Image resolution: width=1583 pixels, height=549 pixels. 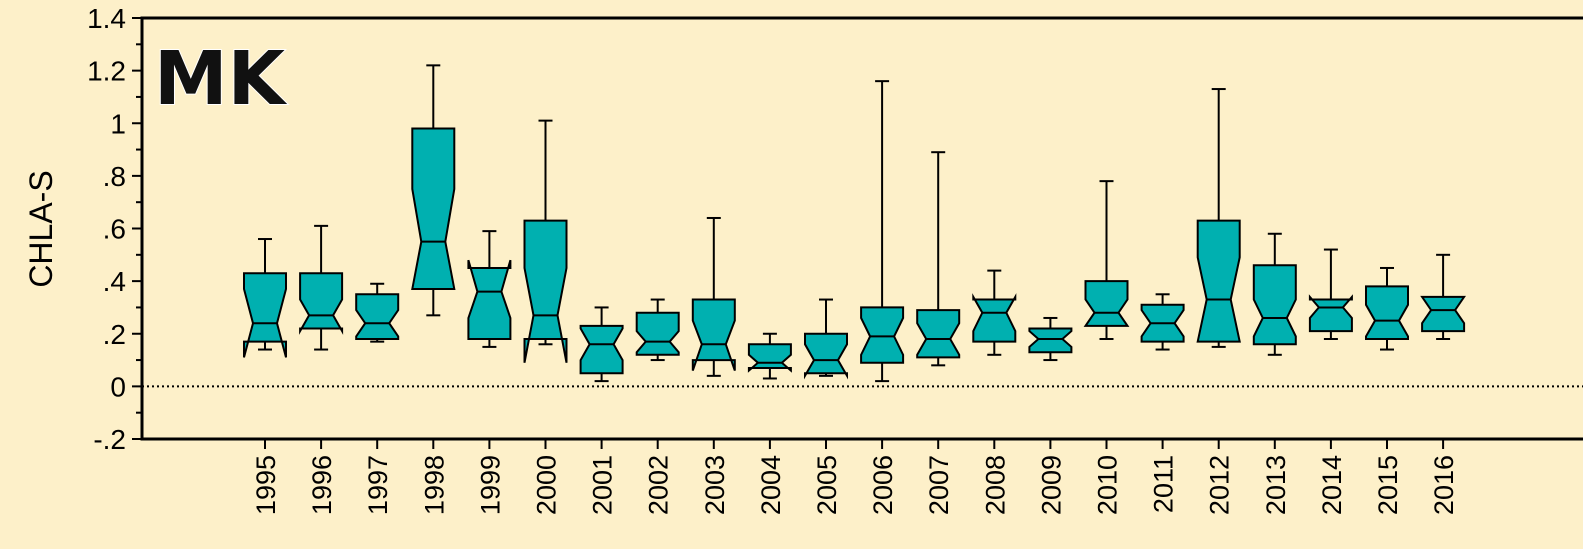 What do you see at coordinates (106, 18) in the screenshot?
I see `y-tick-label: 1.4` at bounding box center [106, 18].